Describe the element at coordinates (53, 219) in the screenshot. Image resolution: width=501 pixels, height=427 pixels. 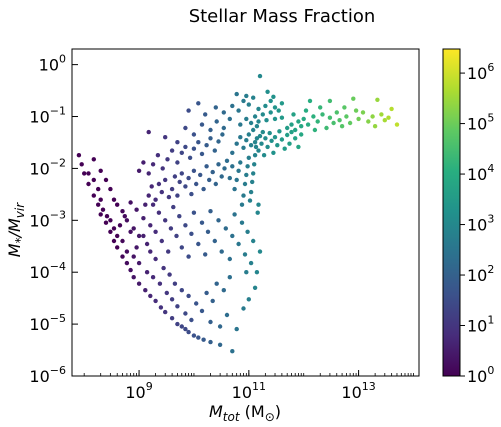
I see `y-axis: 10⁻⁶ 10⁻⁵ 10⁻⁴ 10⁻³ 10⁻² 10⁻¹ 10⁰` at that location.